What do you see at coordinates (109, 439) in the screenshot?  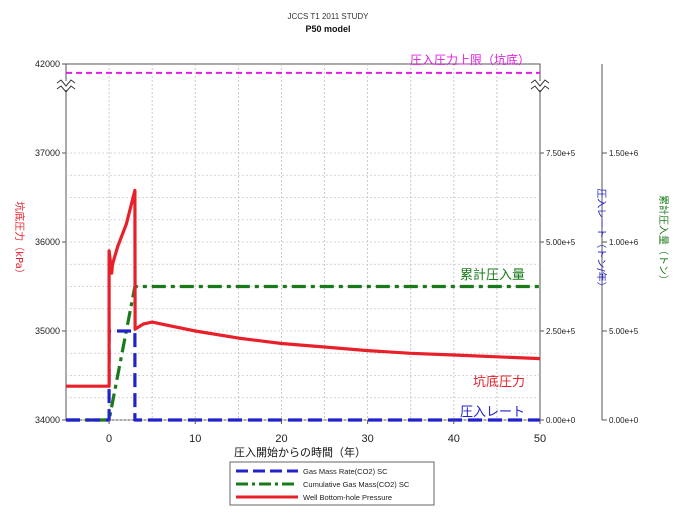 I see `x-tick-label: 0` at bounding box center [109, 439].